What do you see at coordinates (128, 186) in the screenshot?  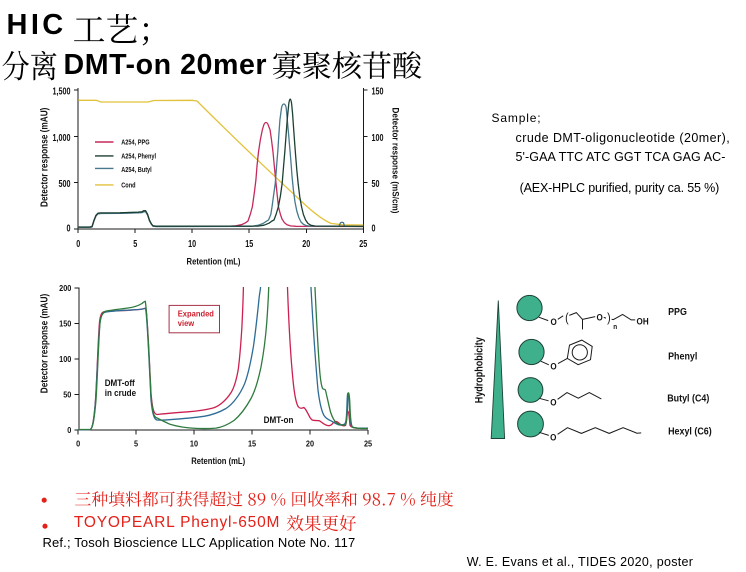 I see `svg-text: Cond` at bounding box center [128, 186].